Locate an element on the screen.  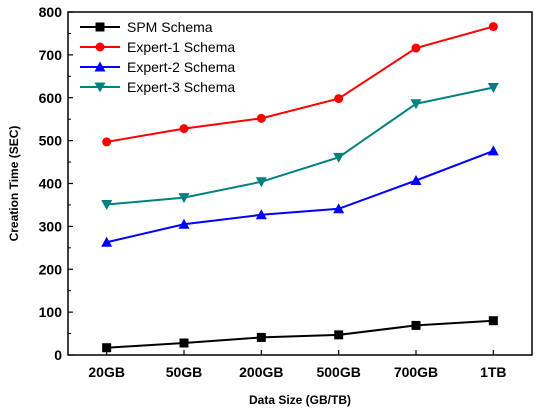
y-tick-label: 700 is located at coordinates (51, 55).